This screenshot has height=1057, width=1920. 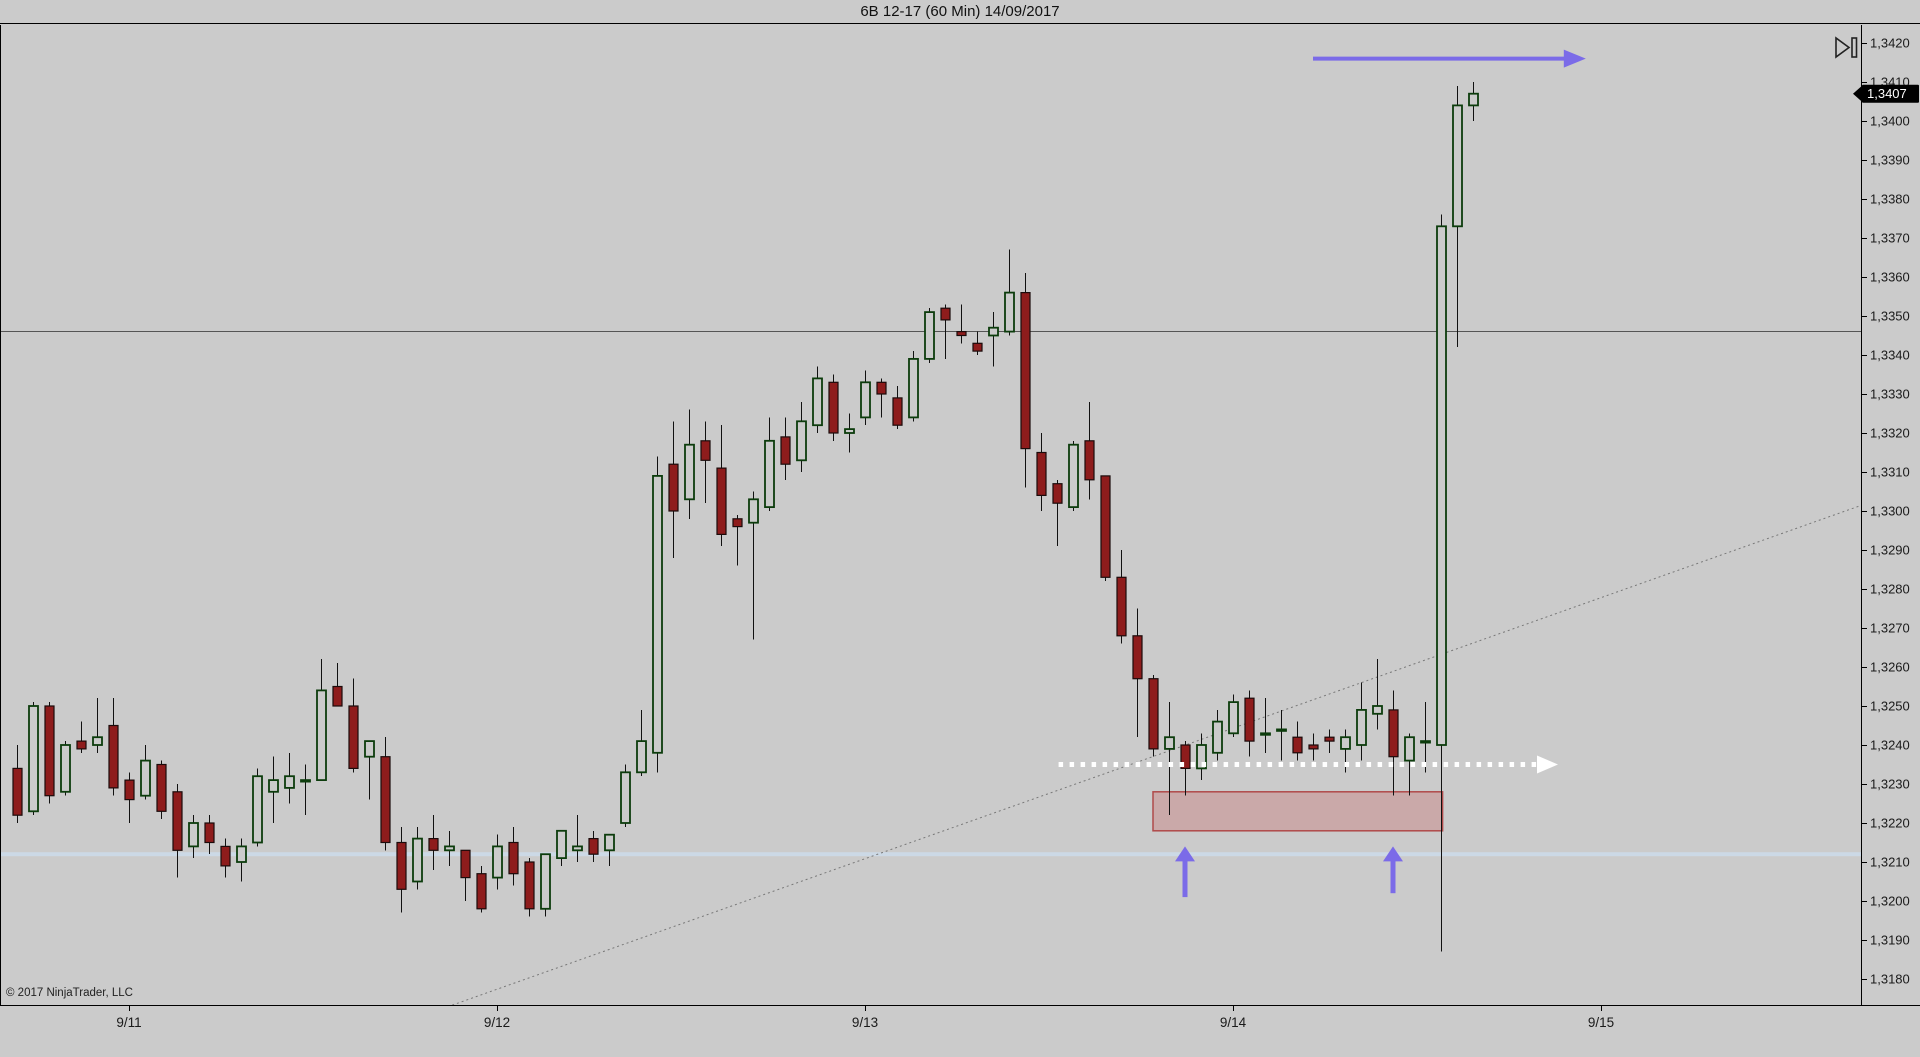 What do you see at coordinates (1574, 58) in the screenshot?
I see `breakout-arrow-head` at bounding box center [1574, 58].